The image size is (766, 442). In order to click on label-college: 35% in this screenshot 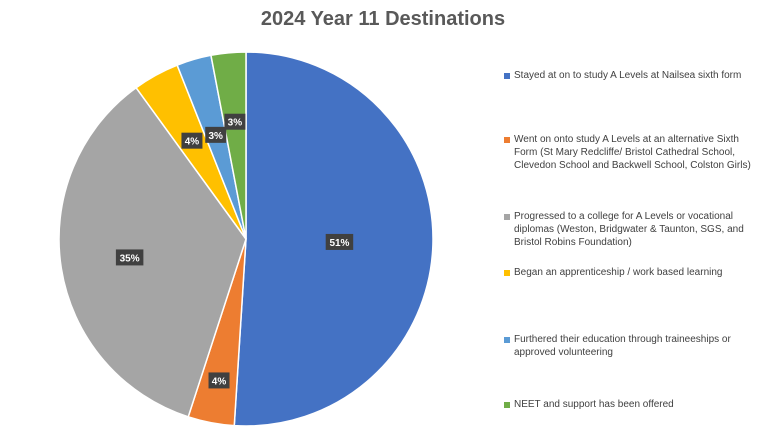, I will do `click(129, 257)`.